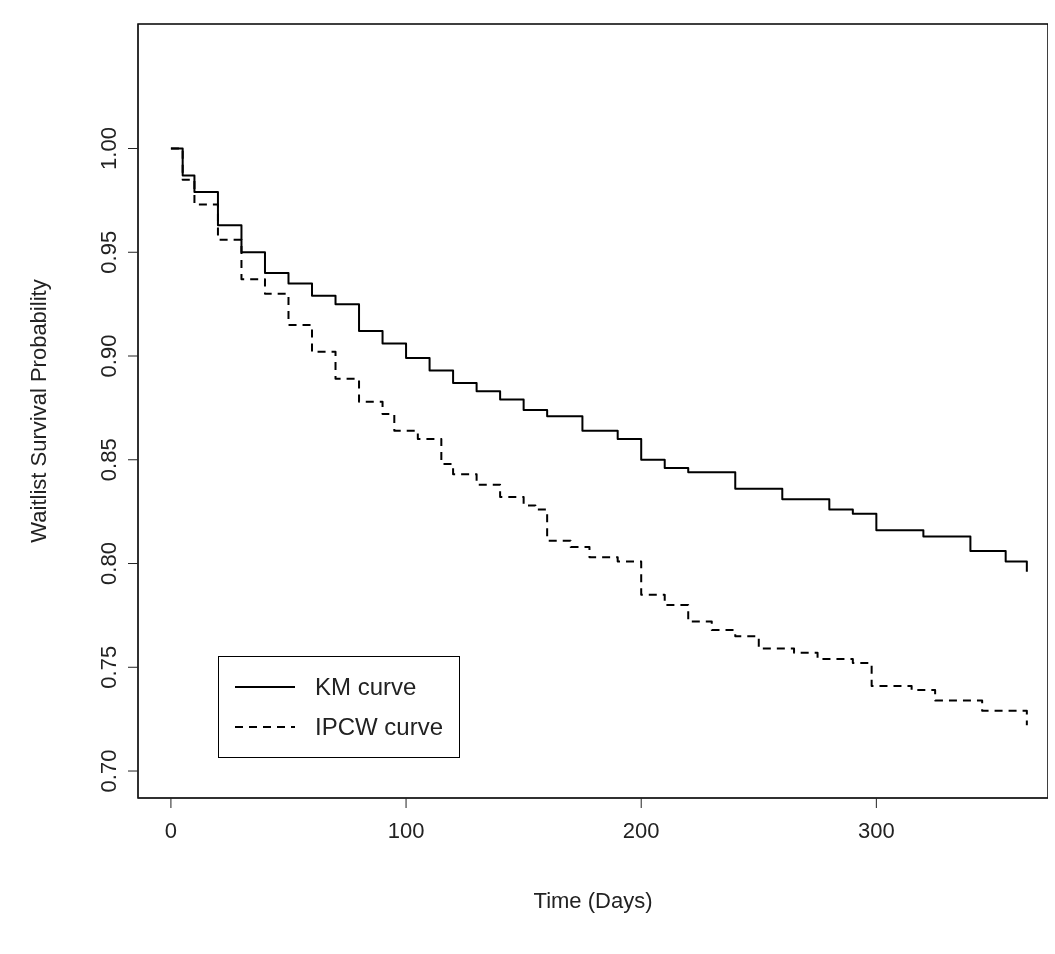 This screenshot has height=954, width=1055. What do you see at coordinates (876, 830) in the screenshot?
I see `x-tick-label: 300` at bounding box center [876, 830].